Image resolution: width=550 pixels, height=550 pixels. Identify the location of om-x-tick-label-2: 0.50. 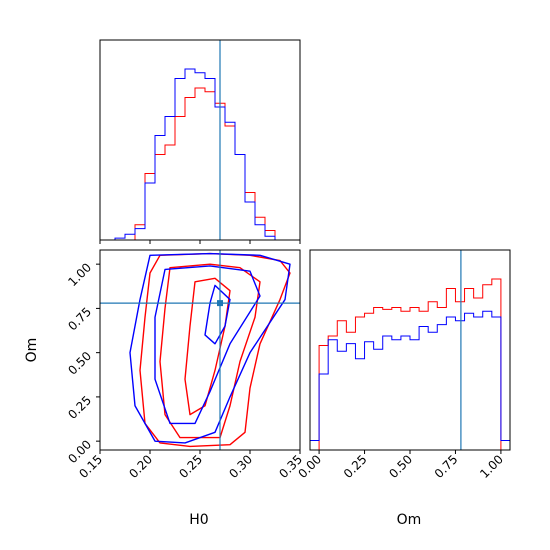
(400, 466).